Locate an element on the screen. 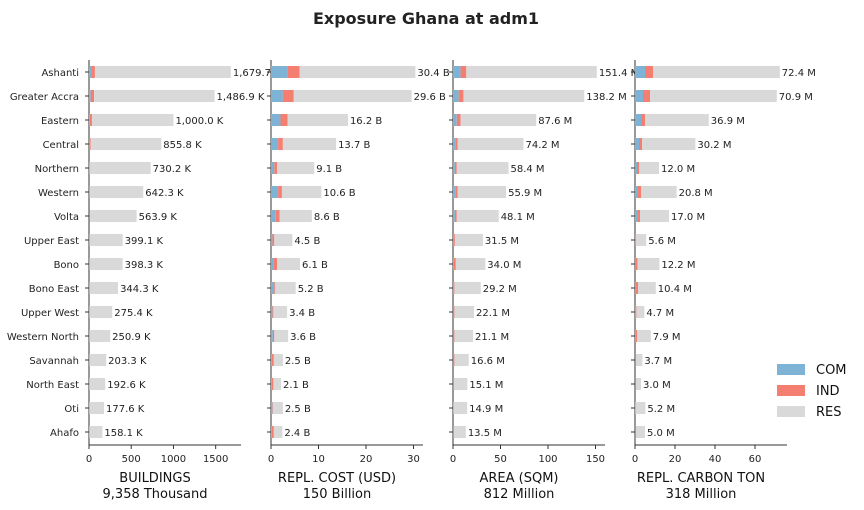 This screenshot has height=510, width=864. category-label: Volta is located at coordinates (66, 217).